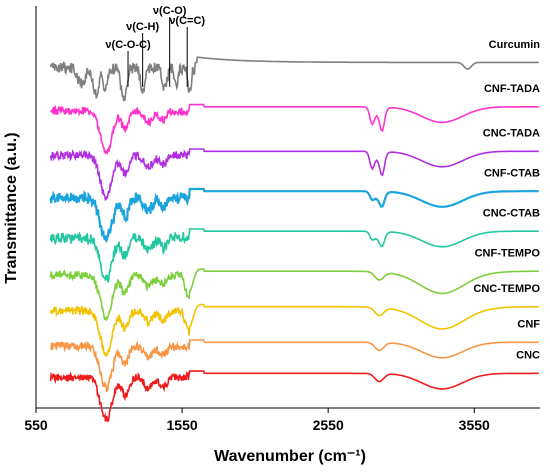 The image size is (550, 473). What do you see at coordinates (36, 425) in the screenshot?
I see `x-tick-label-550: 550` at bounding box center [36, 425].